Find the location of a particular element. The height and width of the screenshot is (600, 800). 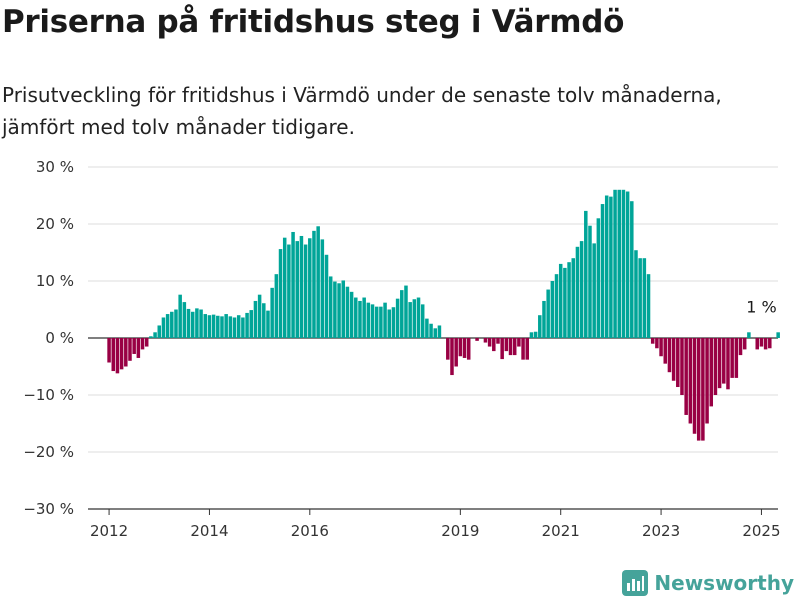

x-tick-label: 2025 is located at coordinates (761, 531).